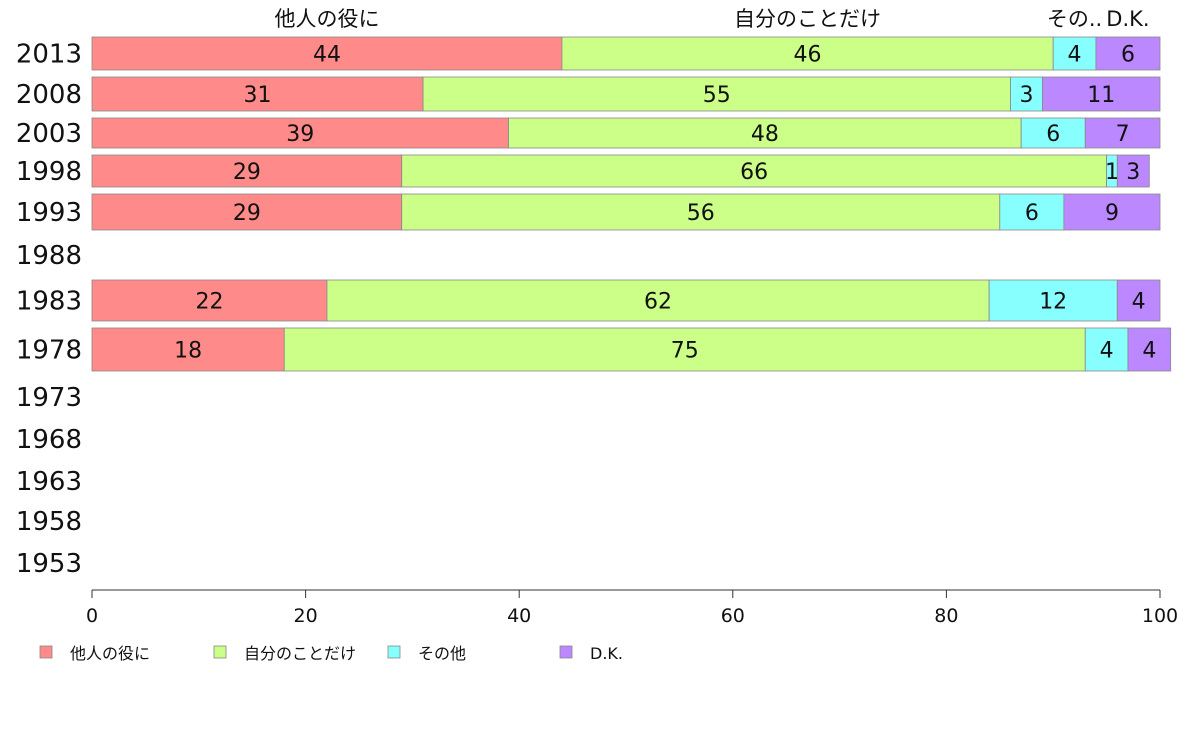 This screenshot has height=736, width=1188. Describe the element at coordinates (606, 653) in the screenshot. I see `legend-label-3: D.K.` at that location.